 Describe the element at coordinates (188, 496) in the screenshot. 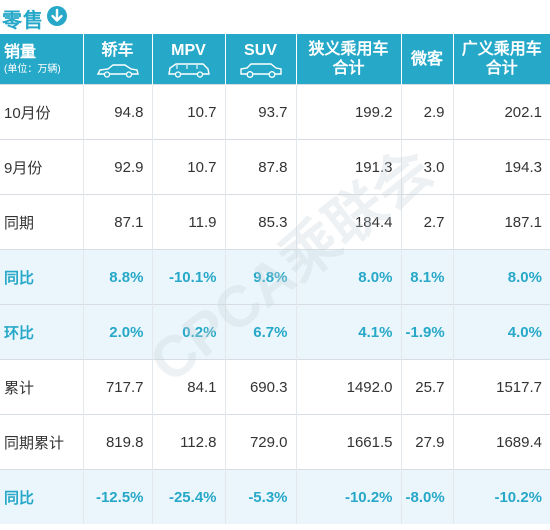

I see `table-cell: -25.4%` at that location.